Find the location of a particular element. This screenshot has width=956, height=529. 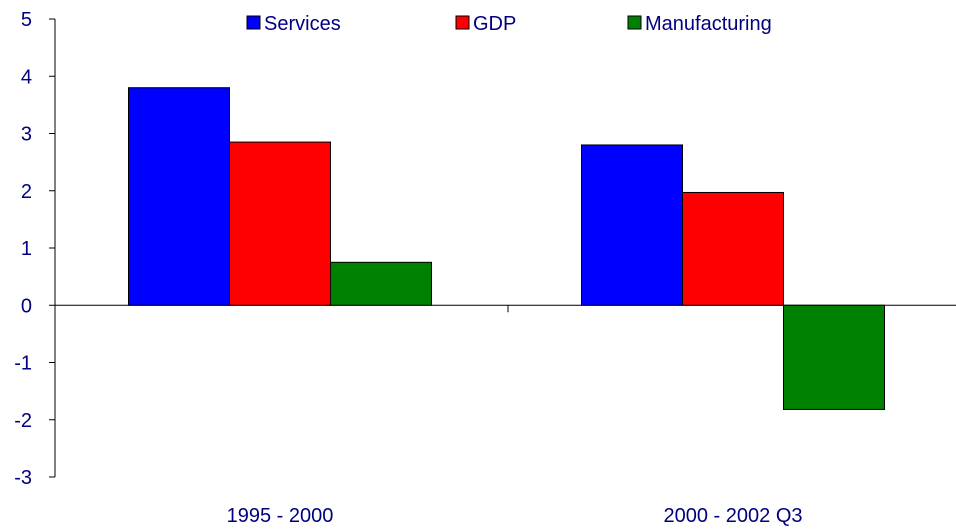

legend: Services GDP Manufacturing is located at coordinates (509, 24).